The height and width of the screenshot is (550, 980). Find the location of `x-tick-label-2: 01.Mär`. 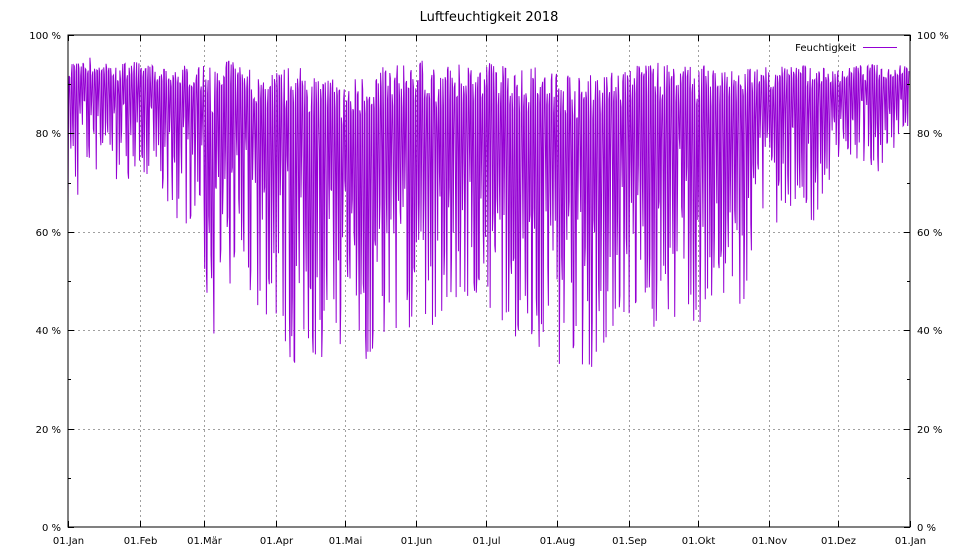

x-tick-label-2: 01.Mär is located at coordinates (205, 541).